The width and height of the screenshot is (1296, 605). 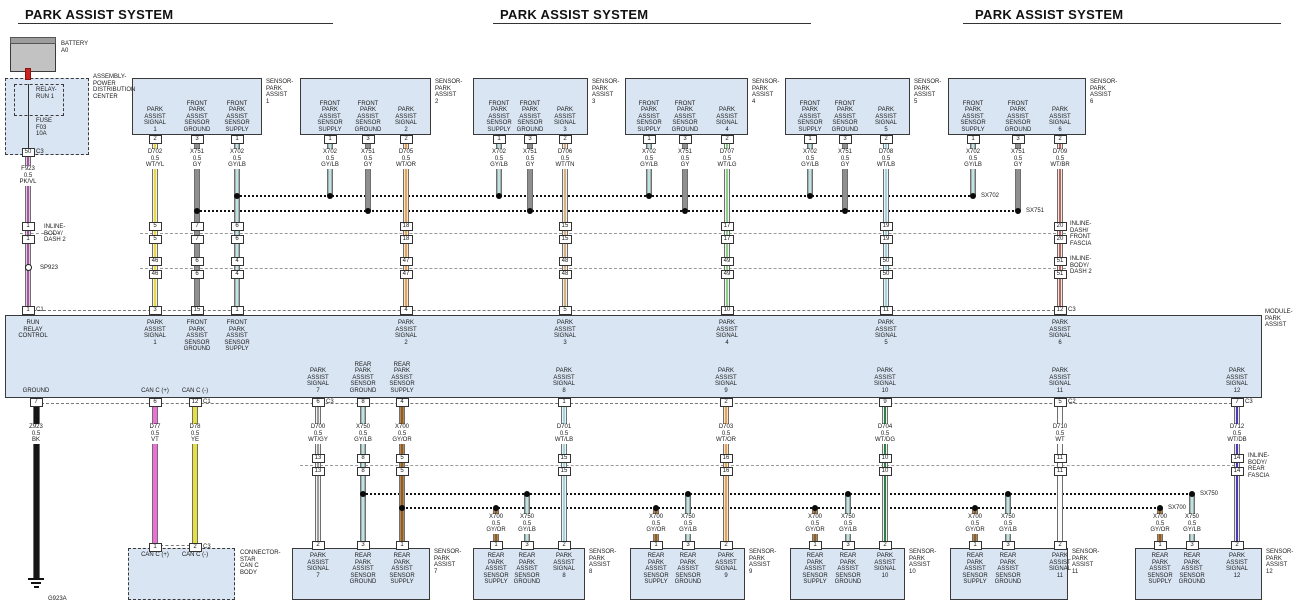 What do you see at coordinates (565, 159) in the screenshot?
I see `wire-label: D706 0.5 WT/TN` at bounding box center [565, 159].